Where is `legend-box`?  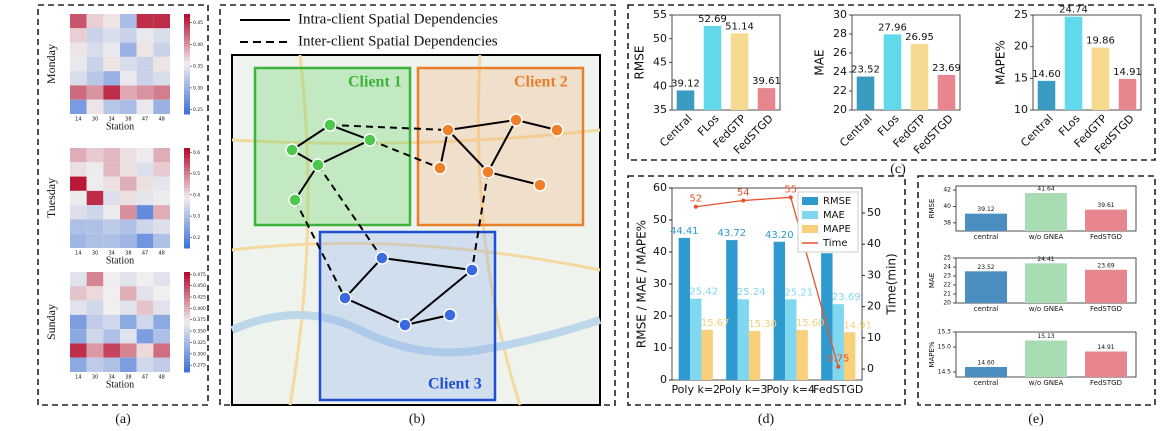
legend-box is located at coordinates (828, 222).